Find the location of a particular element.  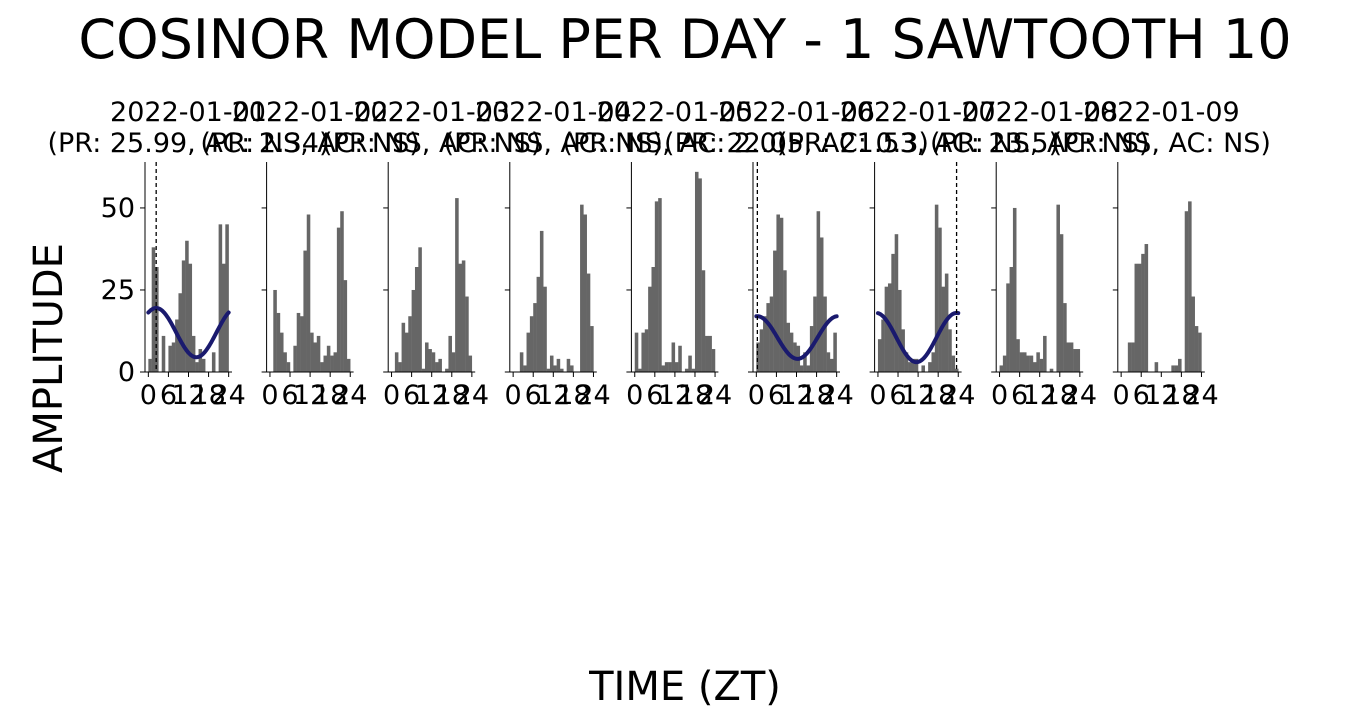

panel-stats-subtitle: (PR: 21.53, AC: 23.5) is located at coordinates (918, 143).